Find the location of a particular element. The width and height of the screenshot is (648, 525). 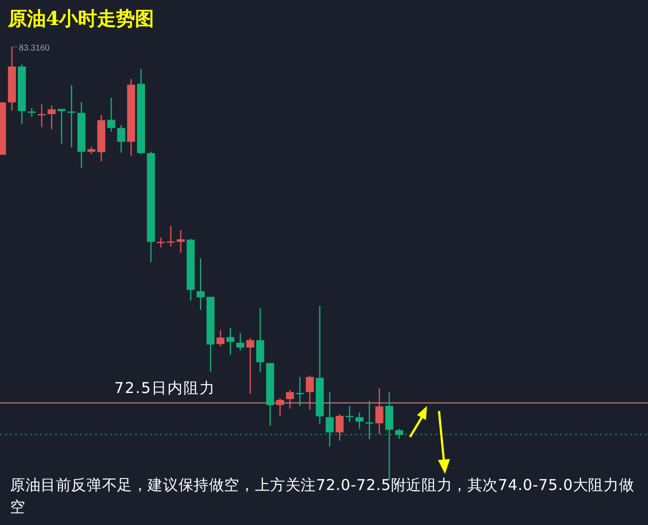

annotation: 原油目前反弹不足，建议保持做空，上方关注72.0-72.5附近阻力，其次74.0-75.0大阻力做空 is located at coordinates (323, 496).